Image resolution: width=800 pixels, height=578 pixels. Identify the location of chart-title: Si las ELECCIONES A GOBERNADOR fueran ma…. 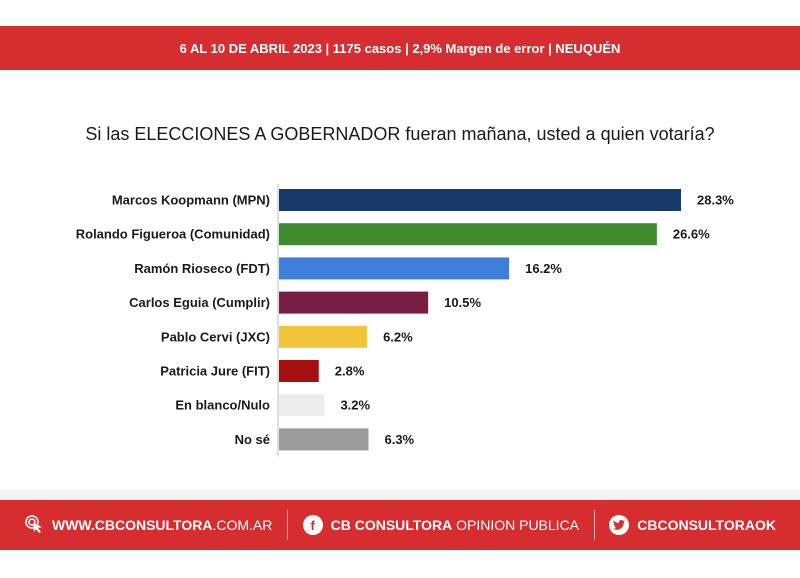
(400, 134).